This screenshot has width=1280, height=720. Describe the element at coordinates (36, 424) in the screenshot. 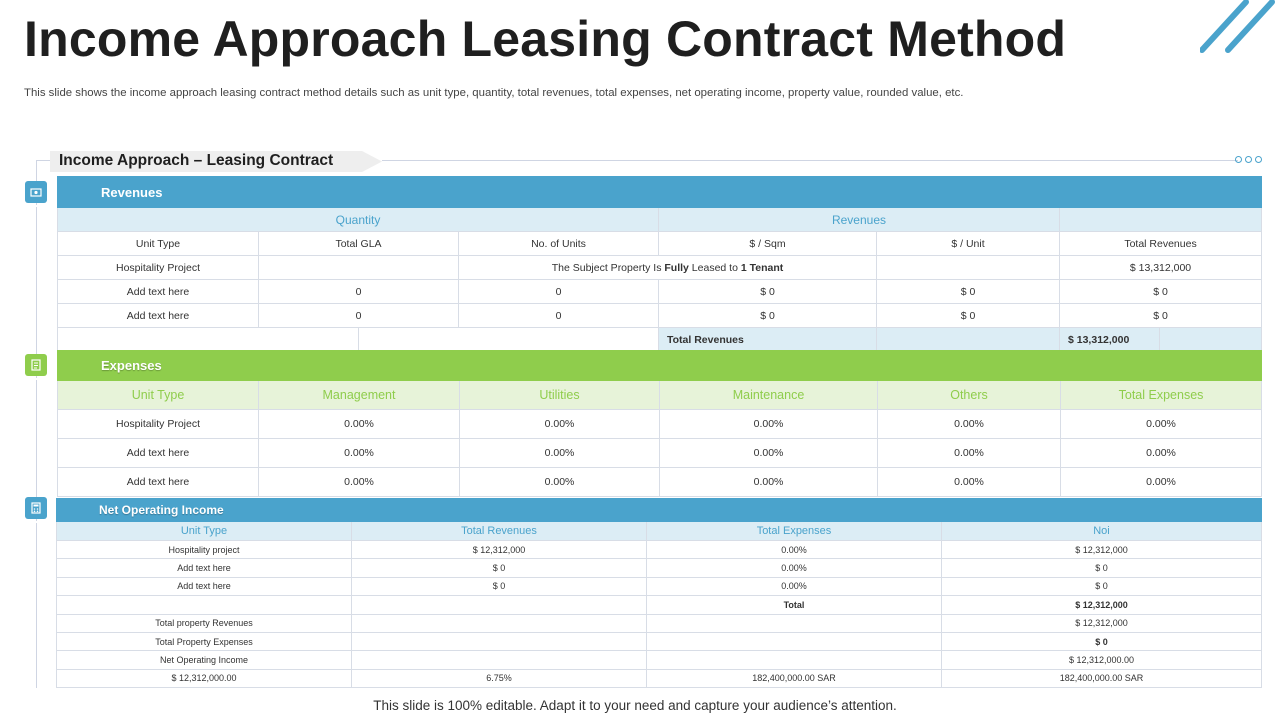

I see `frame-left-border` at that location.